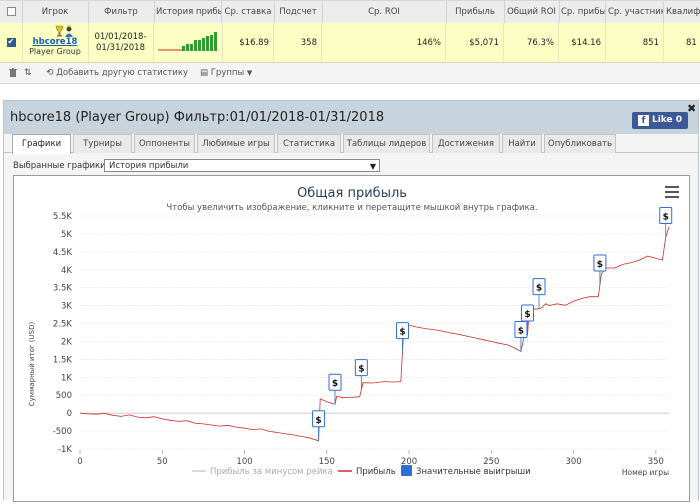 This screenshot has height=504, width=700. I want to click on y-tick-label: 3.5K, so click(63, 289).